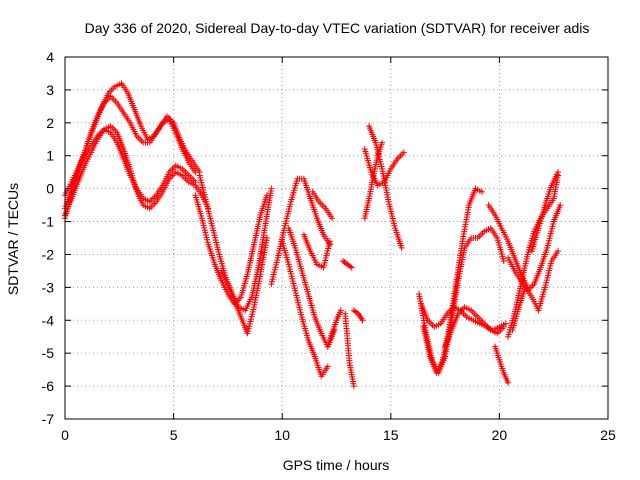 This screenshot has width=640, height=480. Describe the element at coordinates (336, 465) in the screenshot. I see `x-axis-label: GPS time / hours` at that location.